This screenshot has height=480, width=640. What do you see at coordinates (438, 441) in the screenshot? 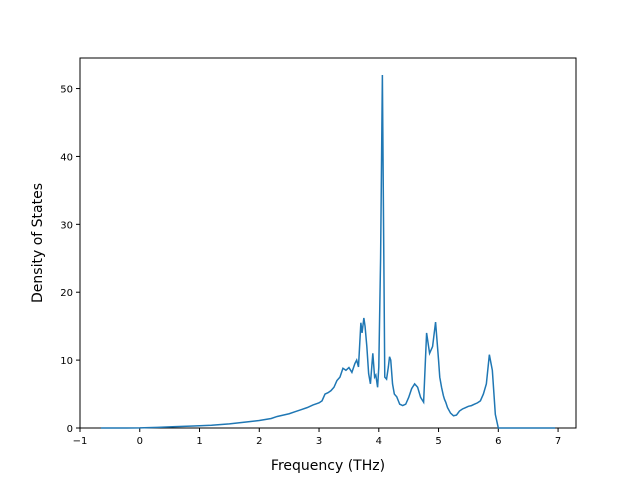
I see `x-tick-label: 5` at bounding box center [438, 441].